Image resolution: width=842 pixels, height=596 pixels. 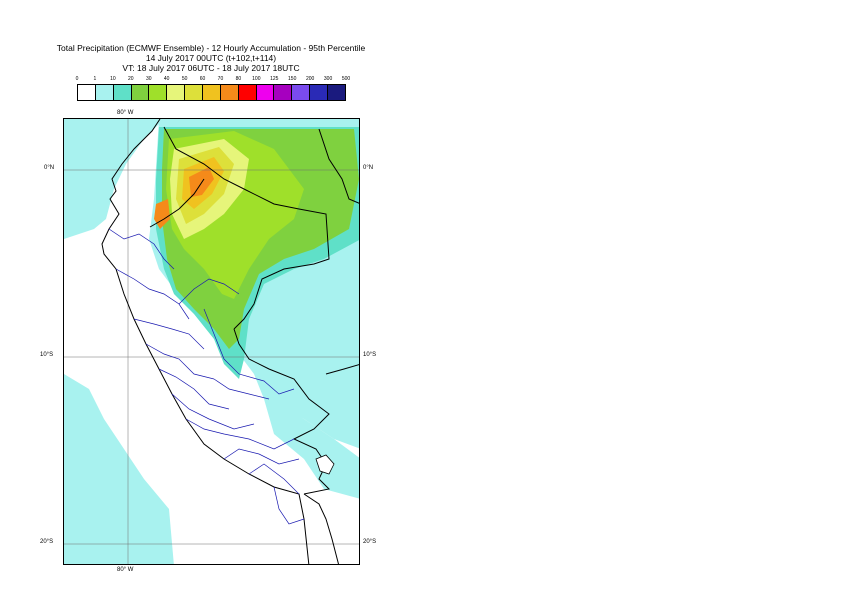 I want to click on legend-tick-70: 70, so click(x=220, y=79).